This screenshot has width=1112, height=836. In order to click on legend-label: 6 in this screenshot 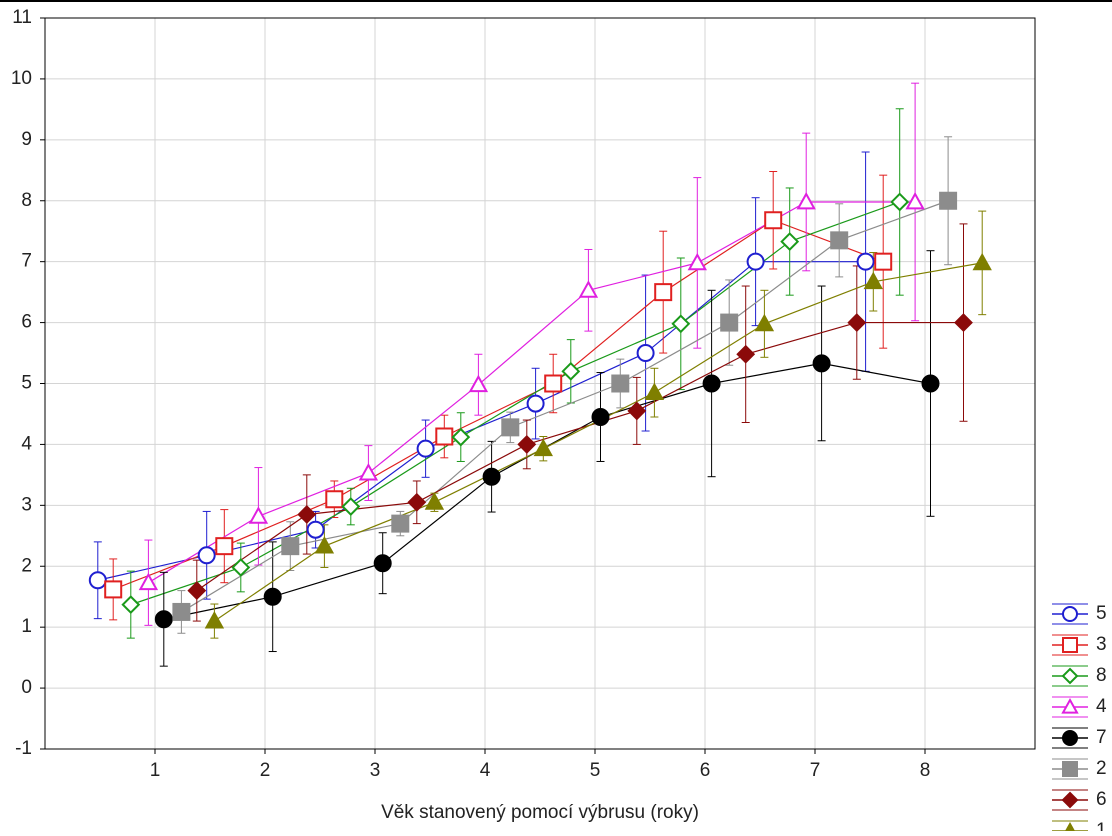, I will do `click(1101, 799)`.